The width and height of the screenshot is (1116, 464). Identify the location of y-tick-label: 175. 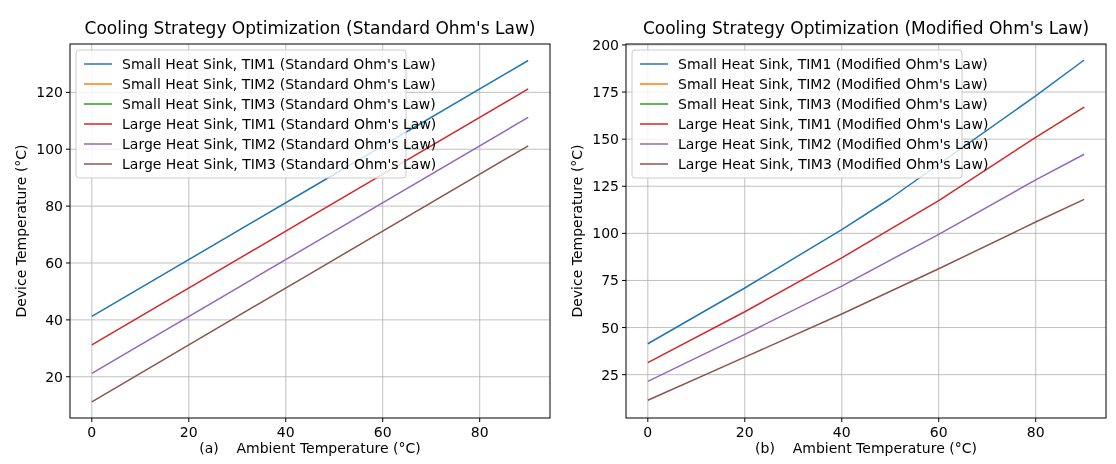
(605, 92).